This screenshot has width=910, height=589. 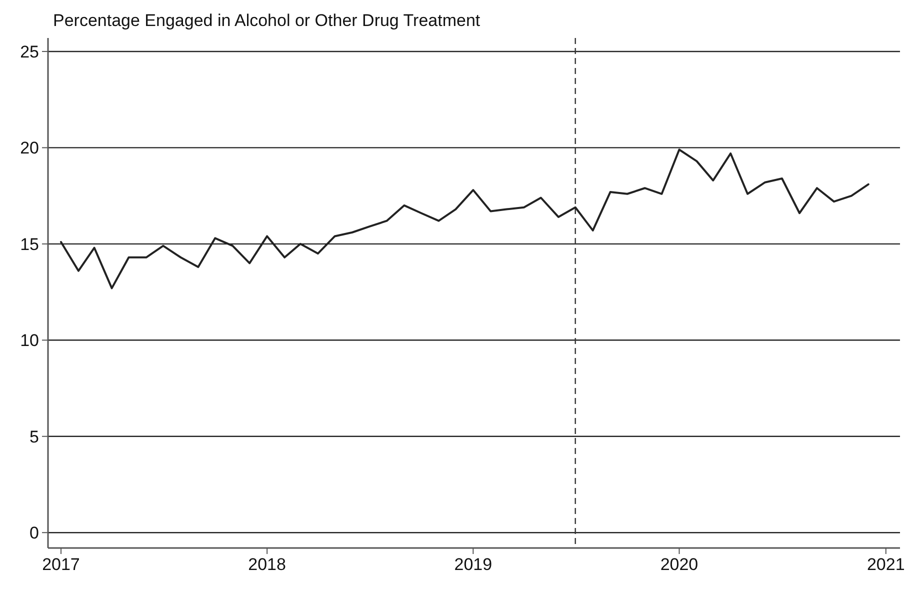 I want to click on y-tick-label: 0, so click(x=34, y=533).